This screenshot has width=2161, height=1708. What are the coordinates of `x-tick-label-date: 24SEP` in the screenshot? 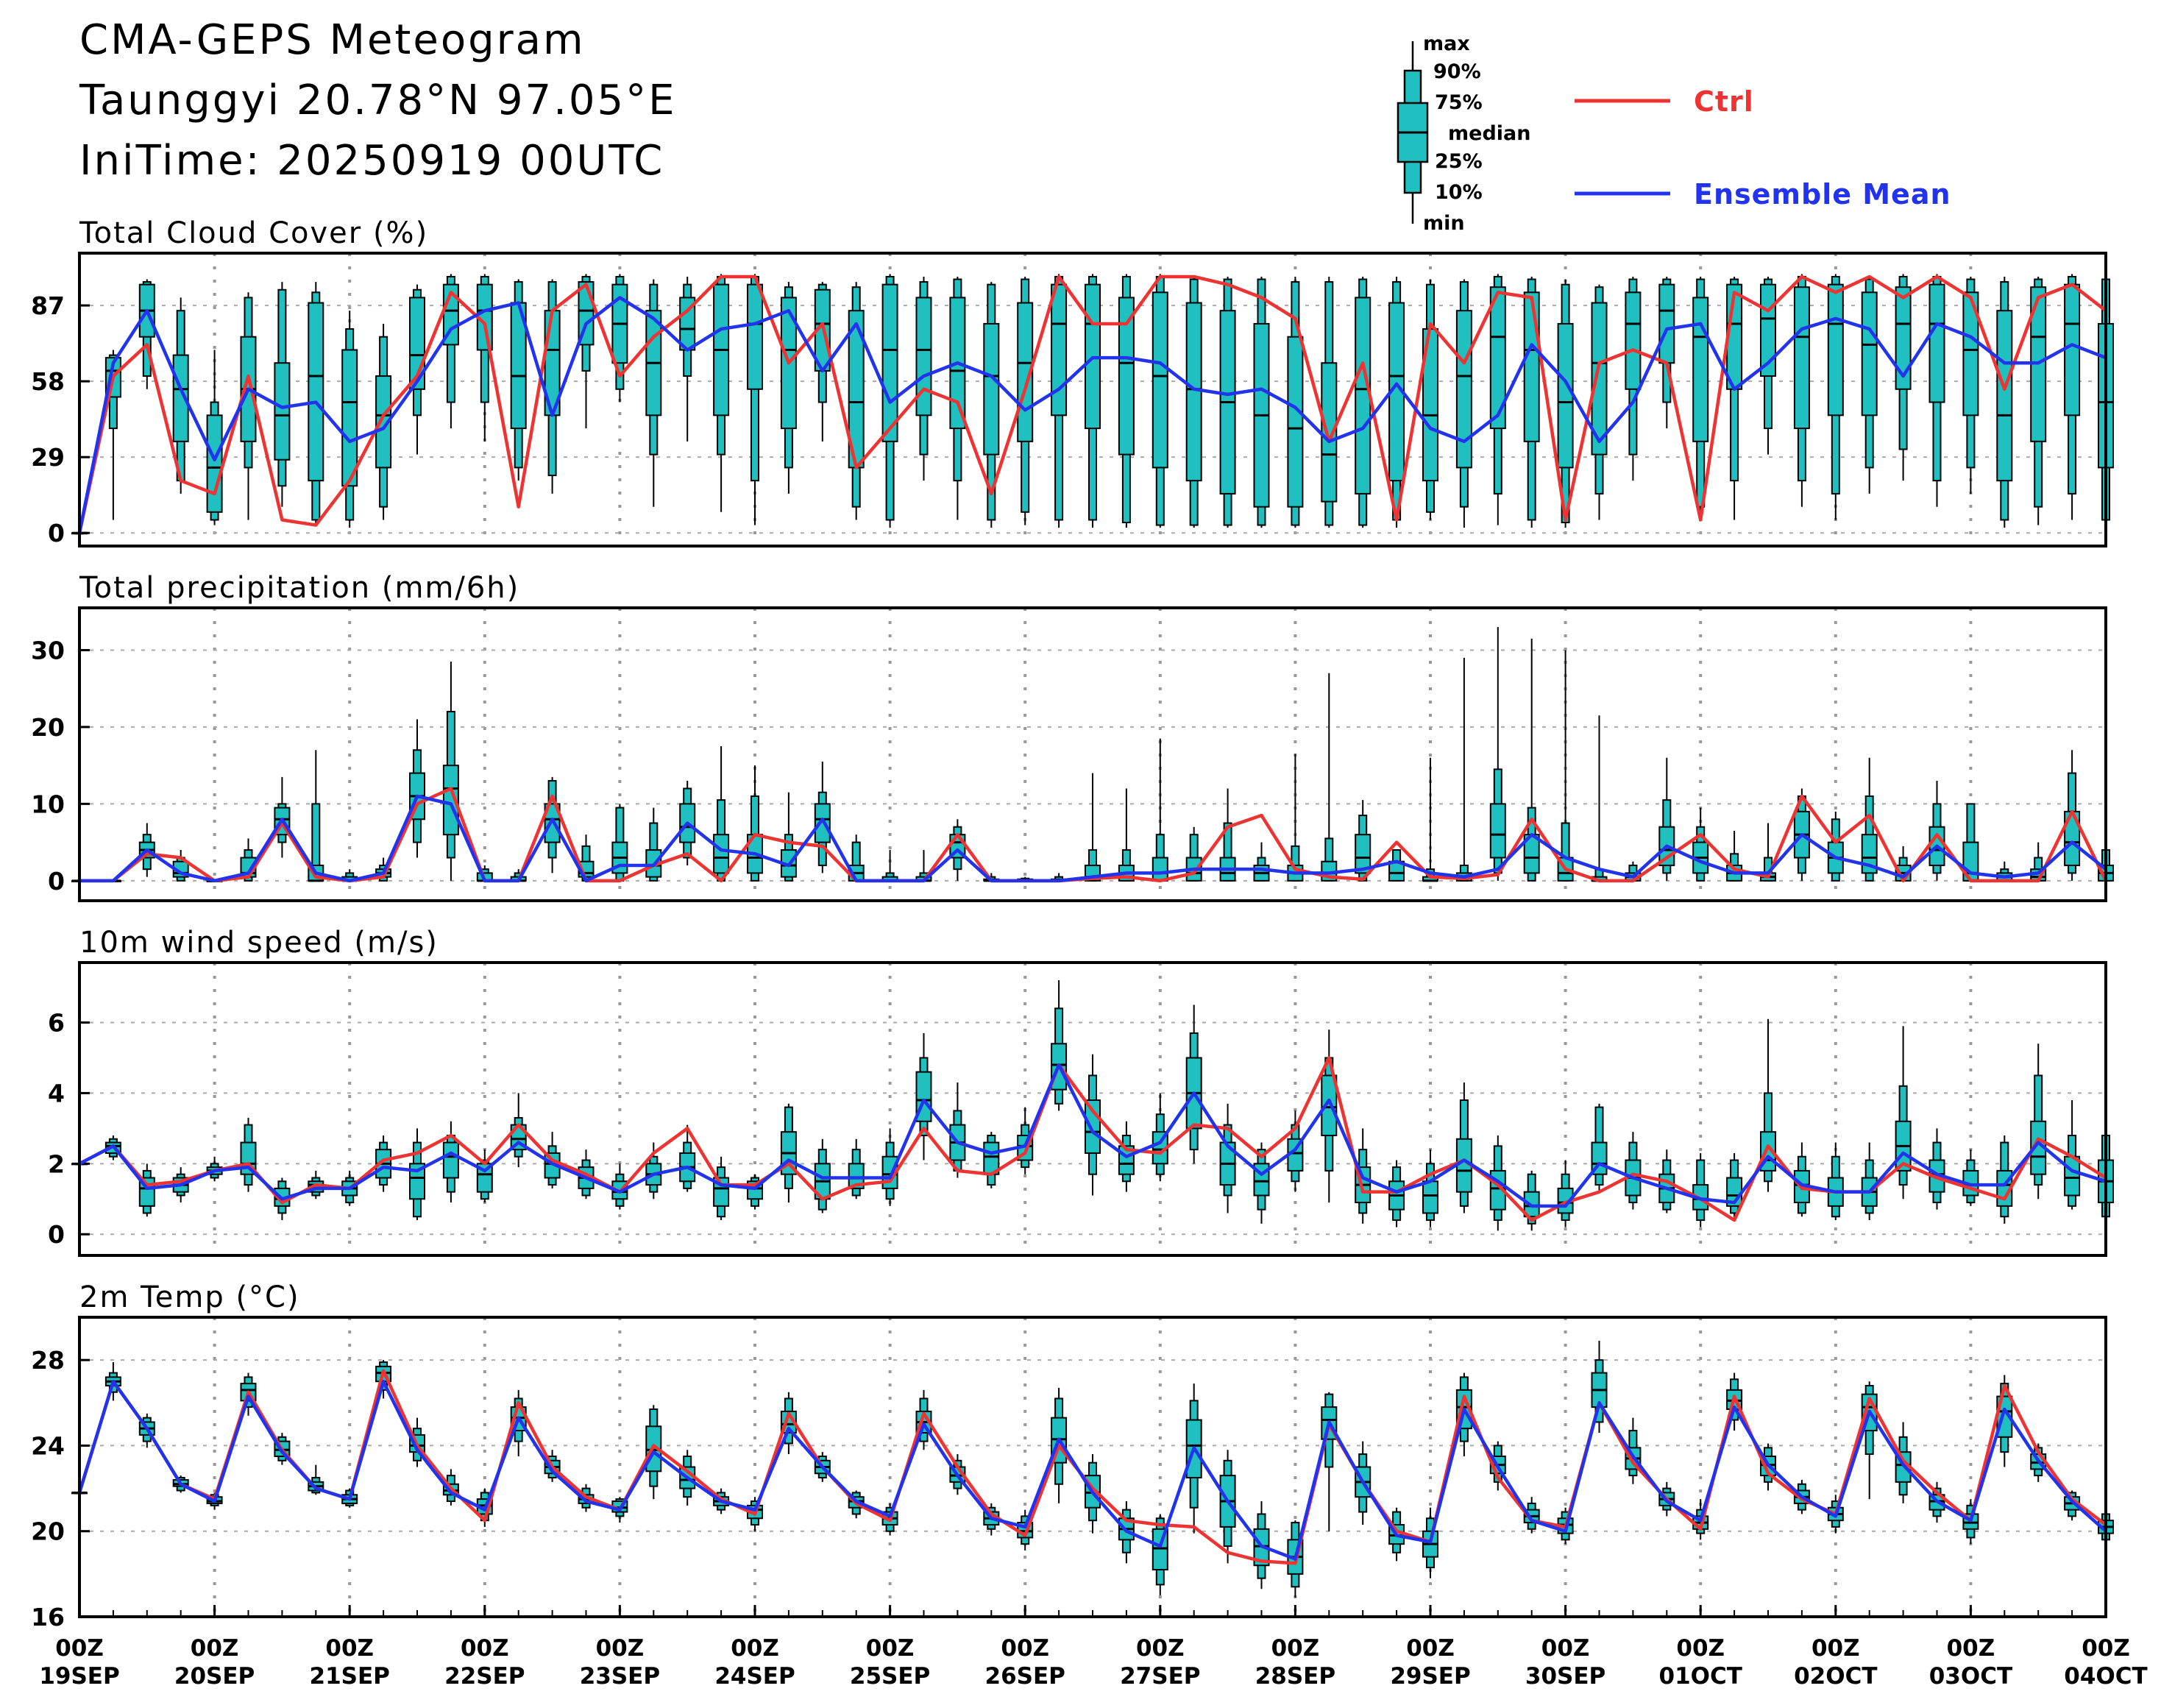 It's located at (754, 1676).